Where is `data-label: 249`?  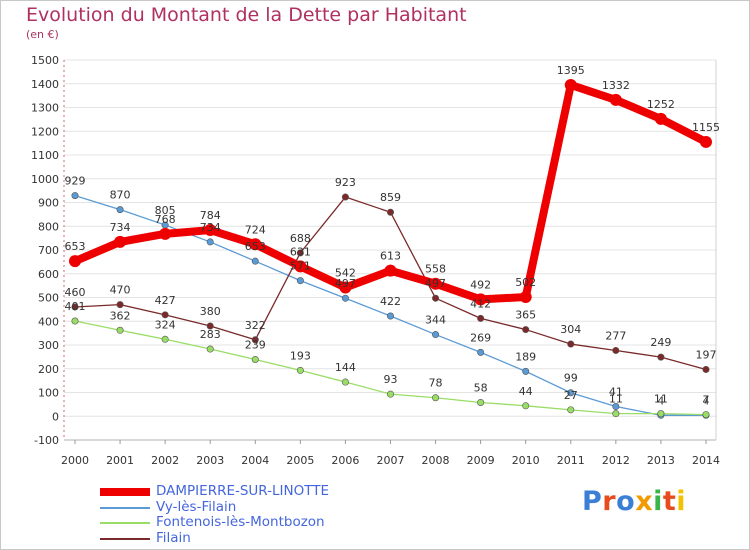
data-label: 249 is located at coordinates (660, 342).